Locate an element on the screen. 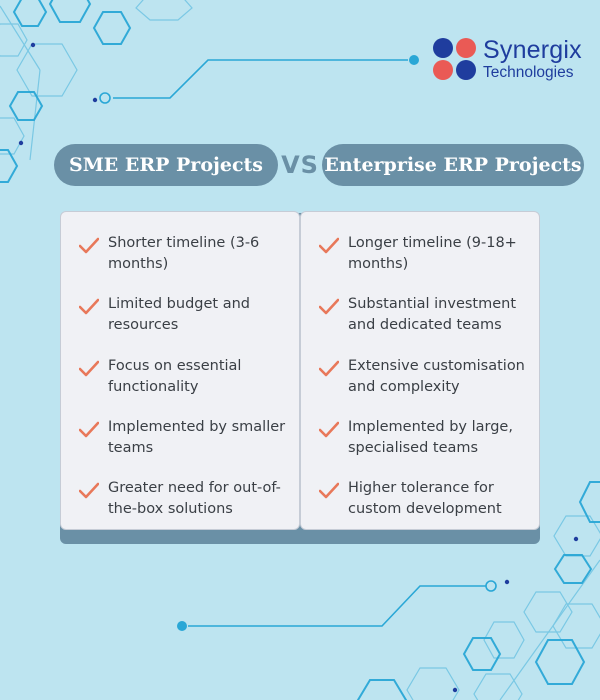 Image resolution: width=600 pixels, height=700 pixels. list-item: Focus on essential functionality is located at coordinates (181, 381).